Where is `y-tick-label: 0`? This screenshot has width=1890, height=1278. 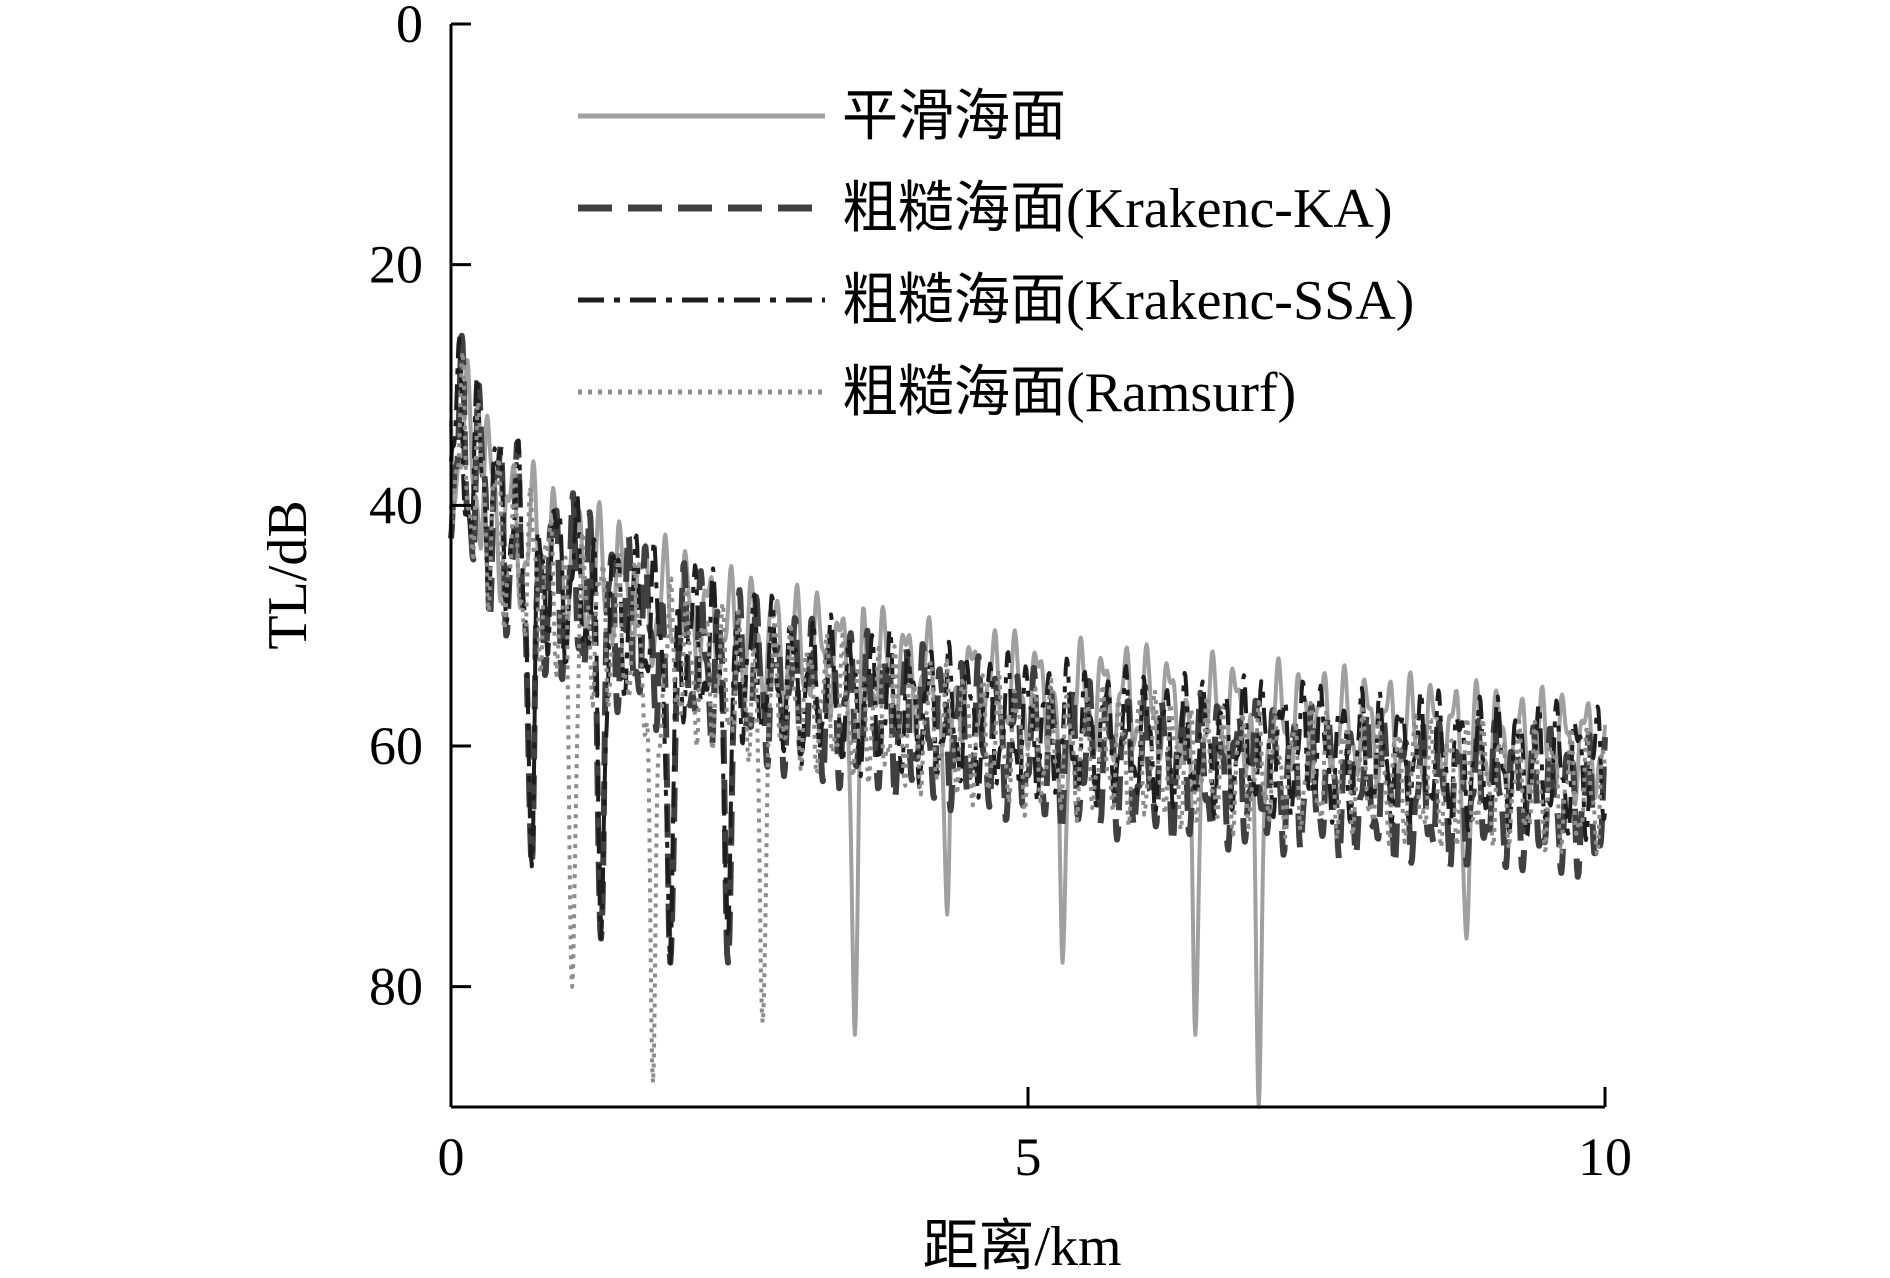
y-tick-label: 0 is located at coordinates (409, 27).